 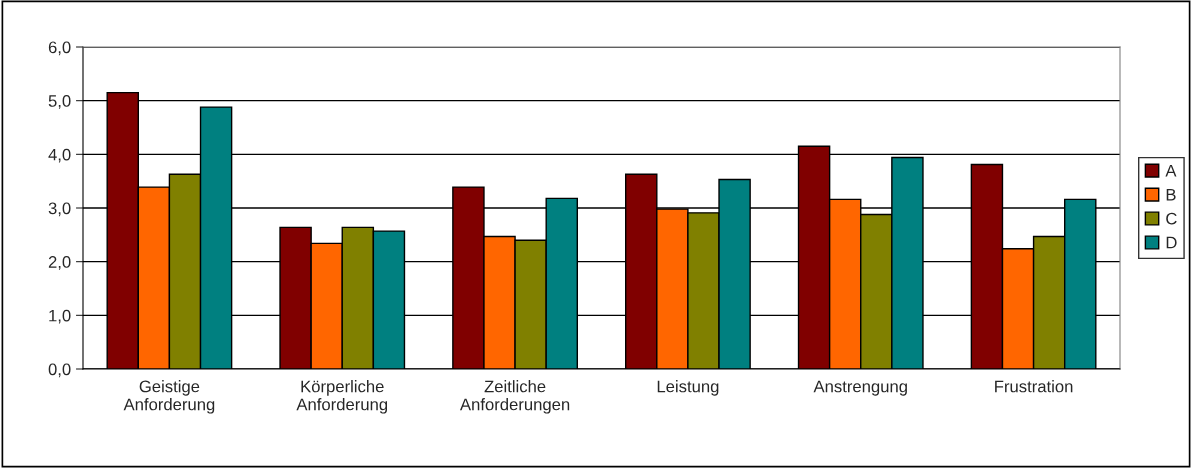 What do you see at coordinates (60, 316) in the screenshot?
I see `y-tick-label: 1,0` at bounding box center [60, 316].